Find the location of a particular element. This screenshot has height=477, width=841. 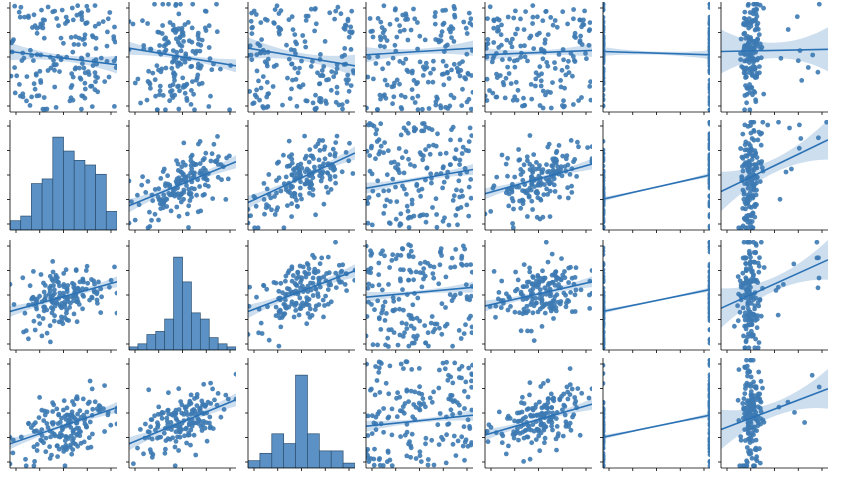

subplot-r1-c4 is located at coordinates (537, 176).